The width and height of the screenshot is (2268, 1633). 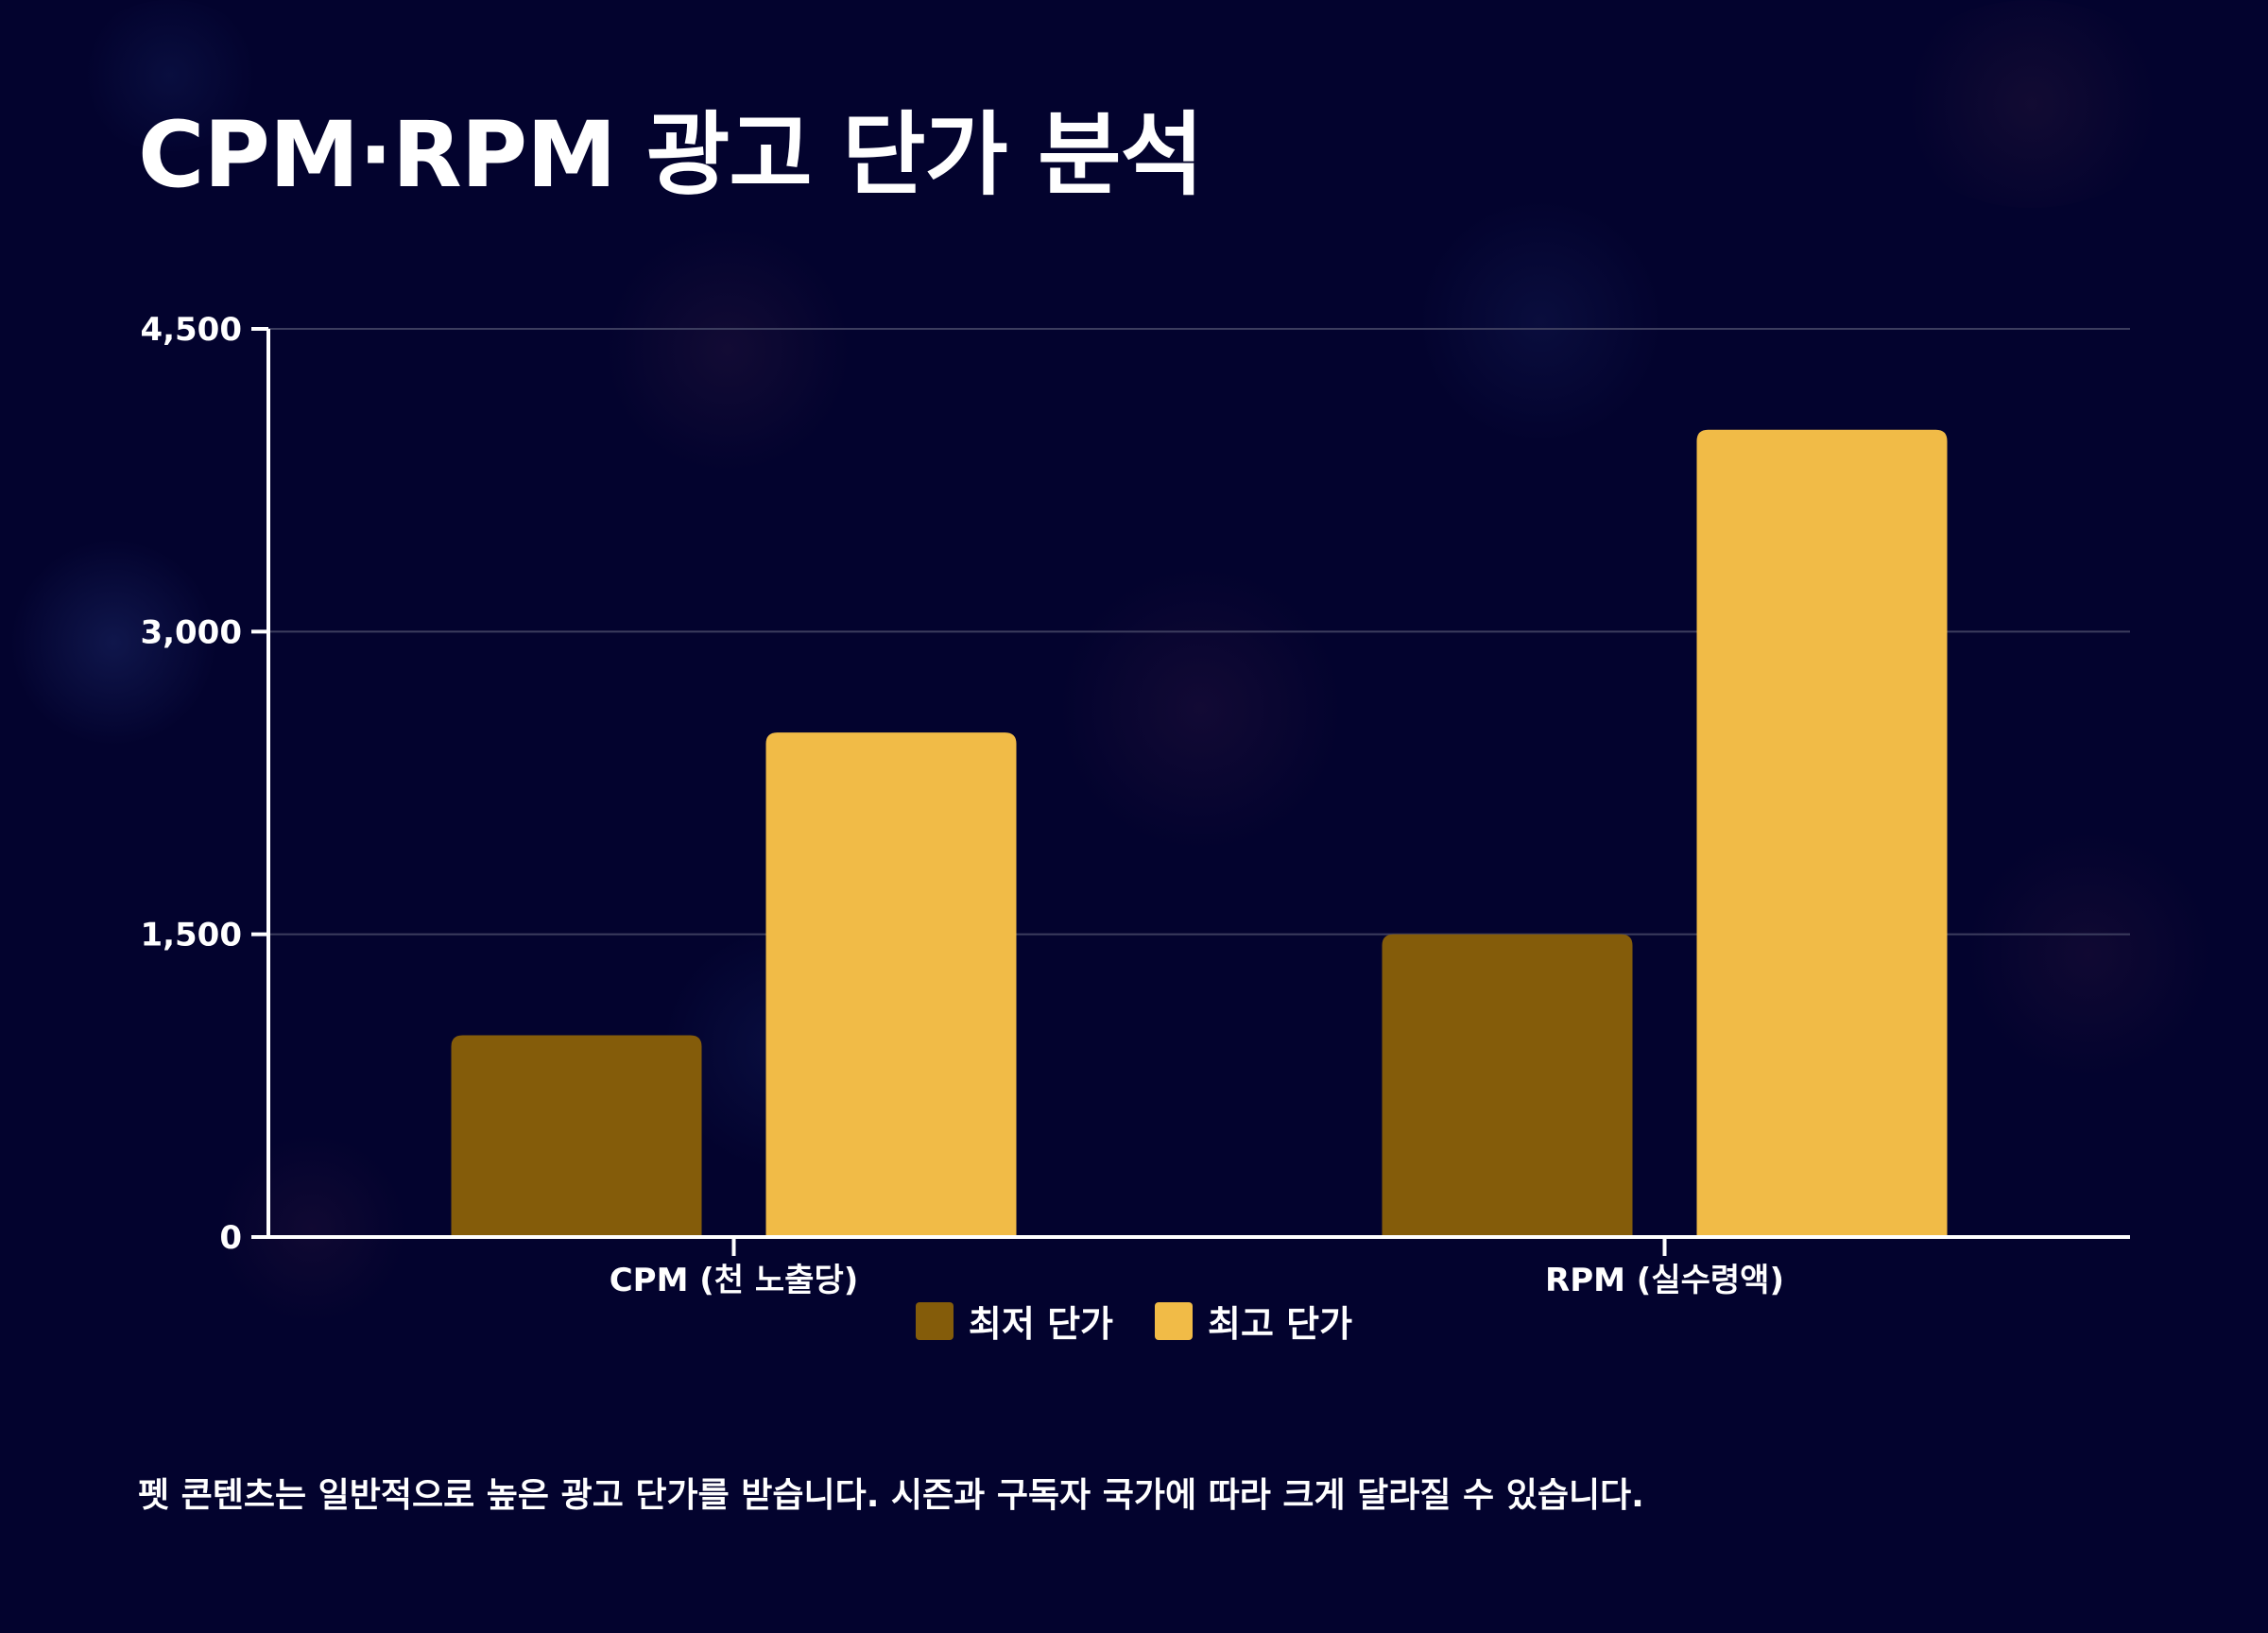 I want to click on legend-item: 최고 단가, so click(x=1253, y=1321).